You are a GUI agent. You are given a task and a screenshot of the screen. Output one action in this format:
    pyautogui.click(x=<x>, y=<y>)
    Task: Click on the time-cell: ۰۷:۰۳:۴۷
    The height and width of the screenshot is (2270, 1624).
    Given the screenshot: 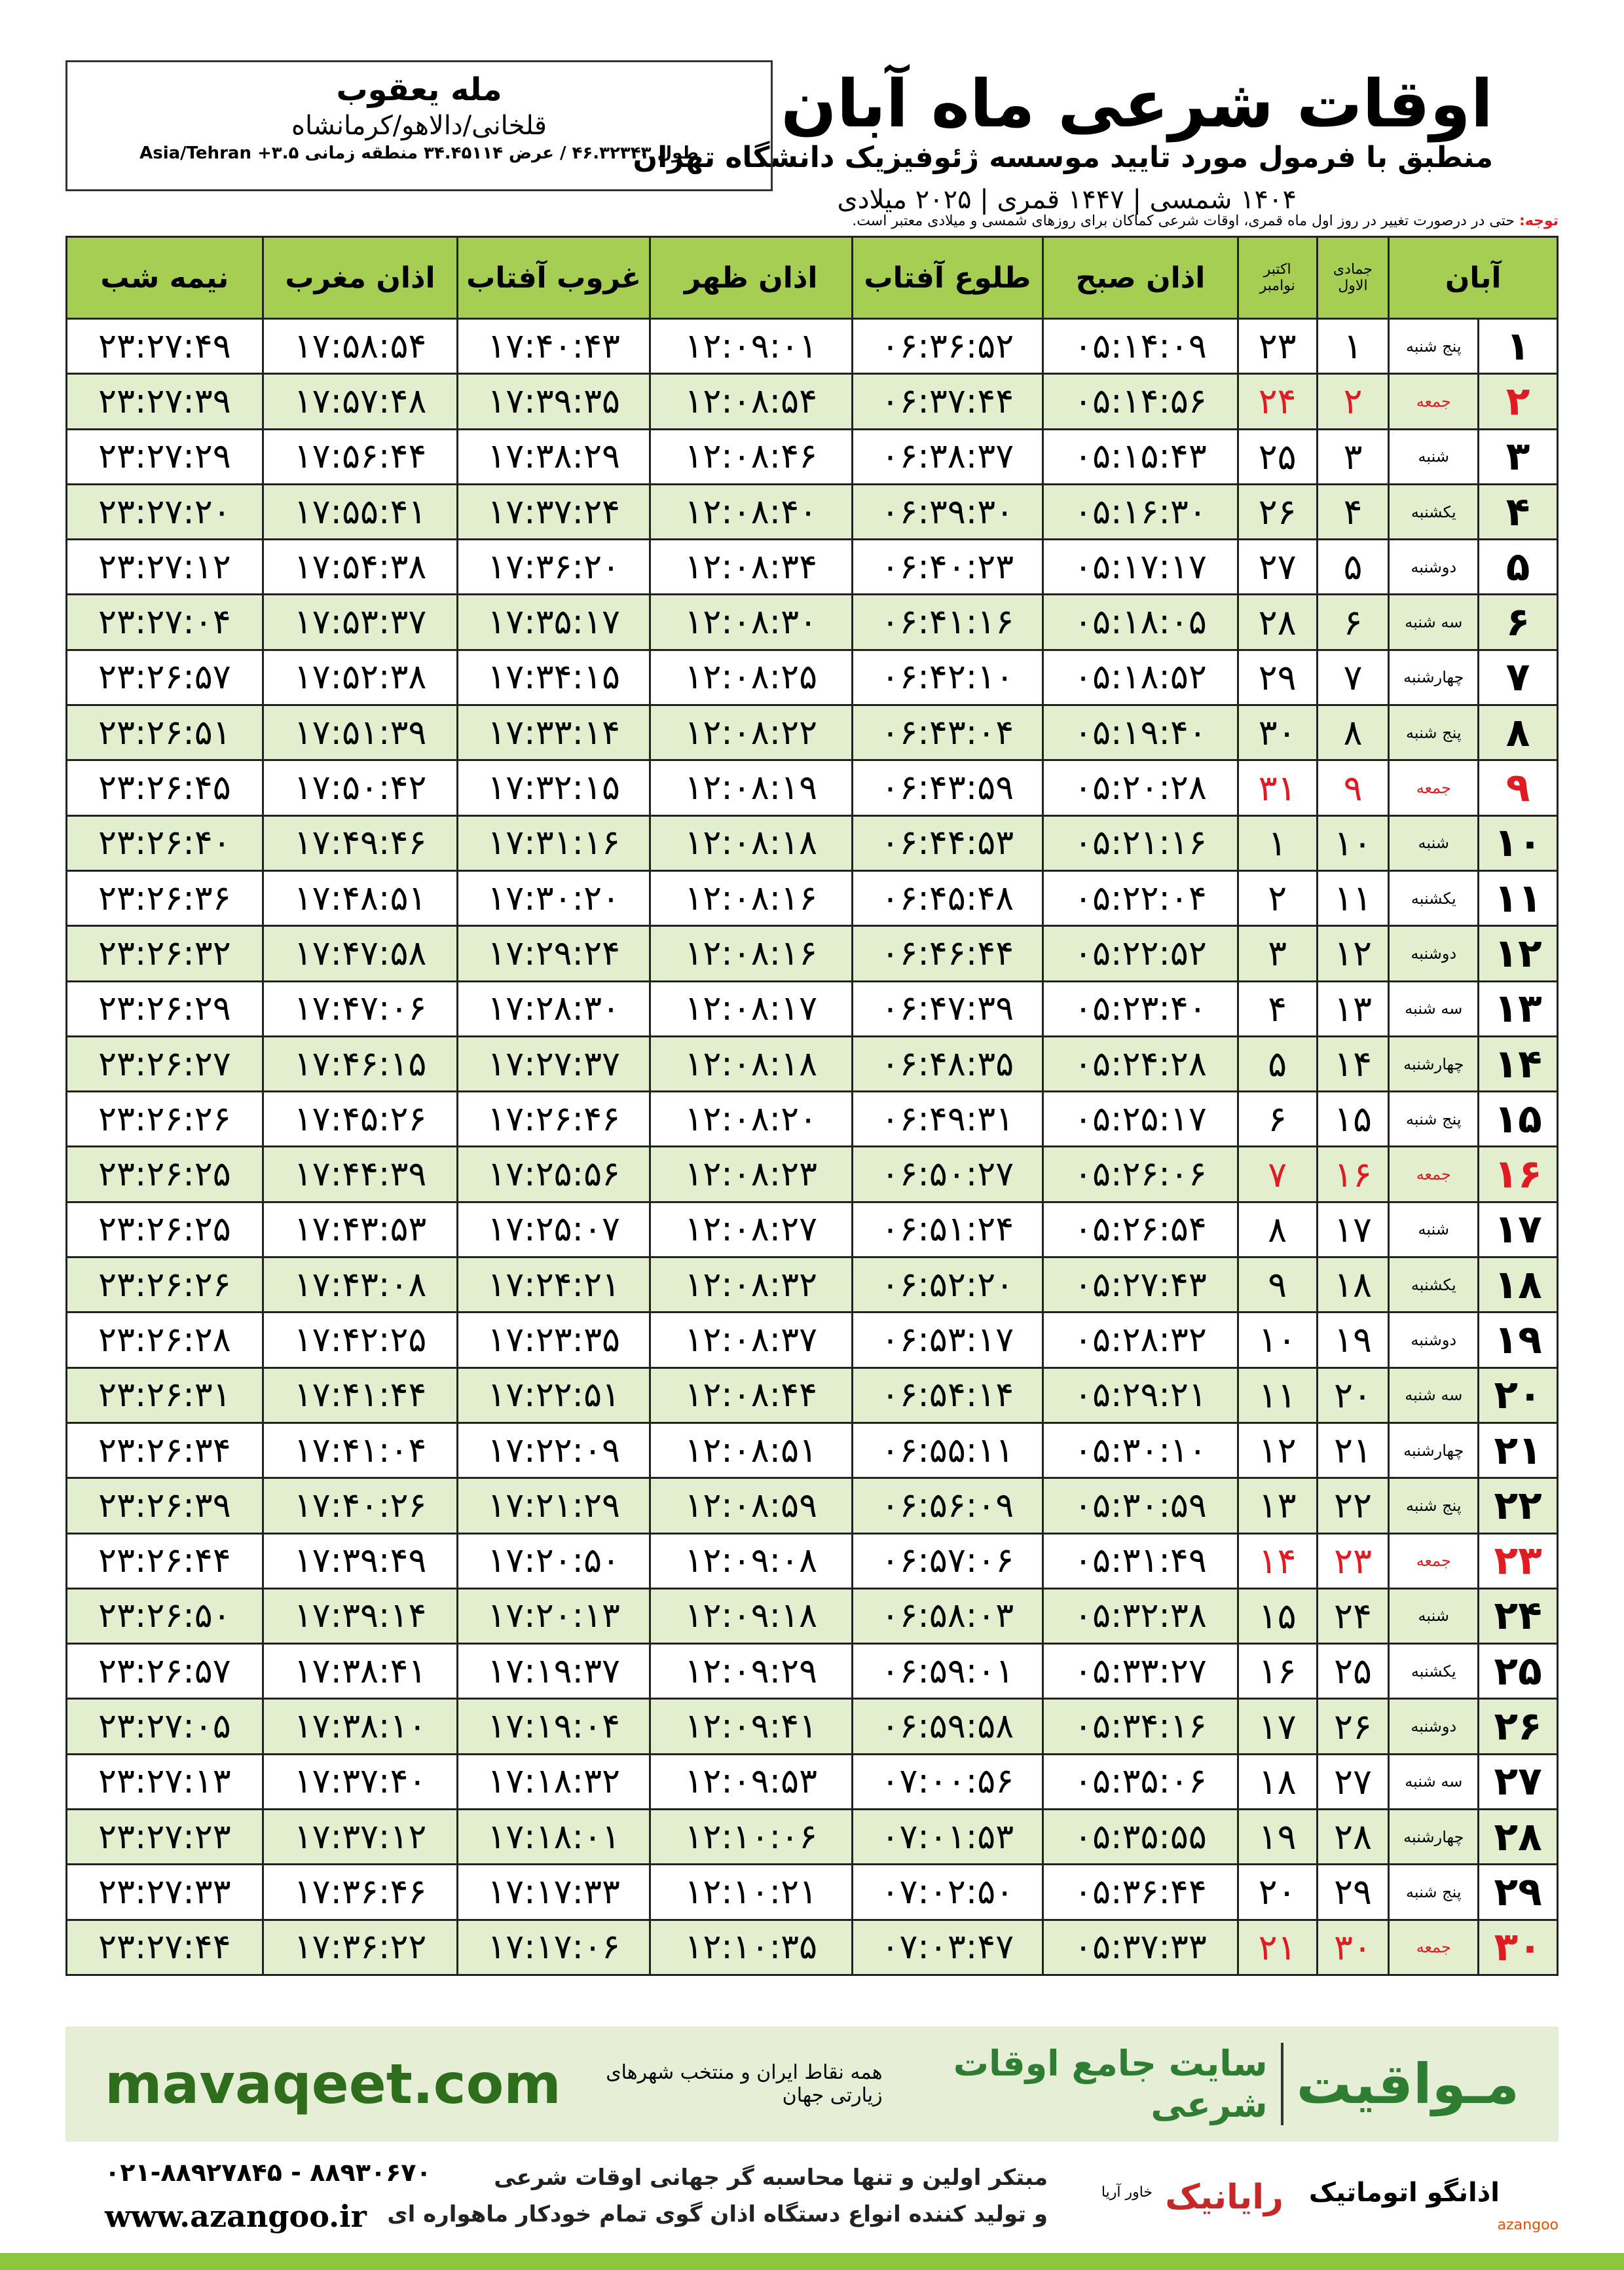 What is the action you would take?
    pyautogui.click(x=947, y=1947)
    